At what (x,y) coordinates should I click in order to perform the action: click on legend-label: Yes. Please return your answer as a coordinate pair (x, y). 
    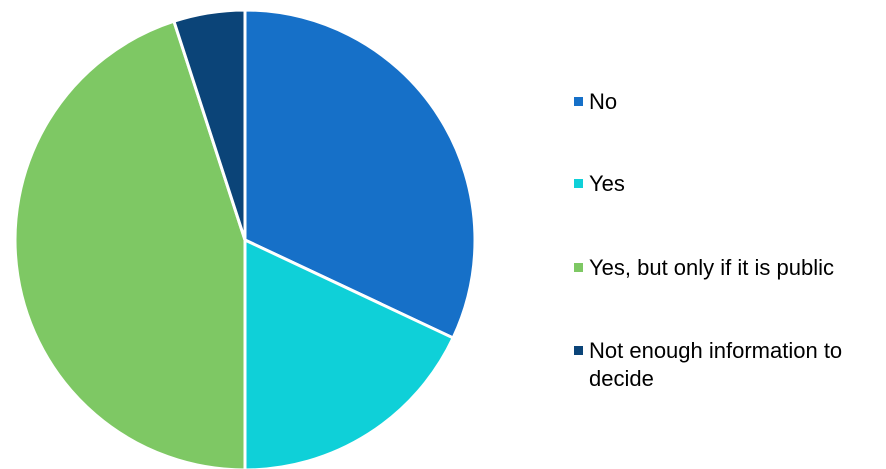
    Looking at the image, I should click on (607, 183).